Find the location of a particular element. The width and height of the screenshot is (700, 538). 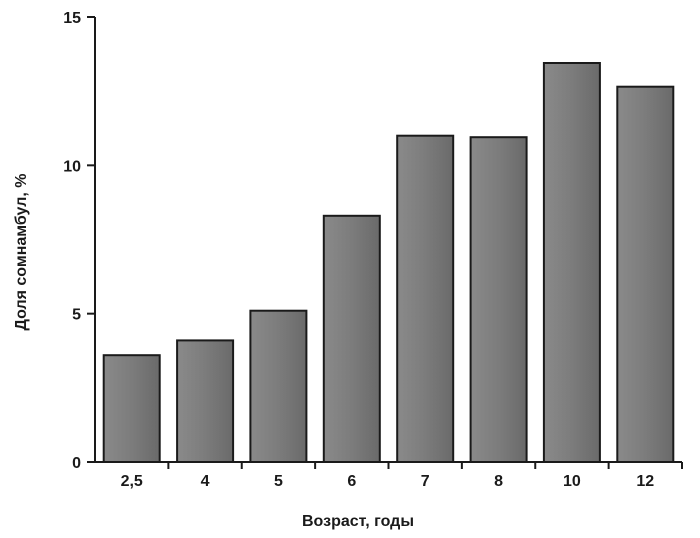

y-tick-label-1: 5 is located at coordinates (76, 315).